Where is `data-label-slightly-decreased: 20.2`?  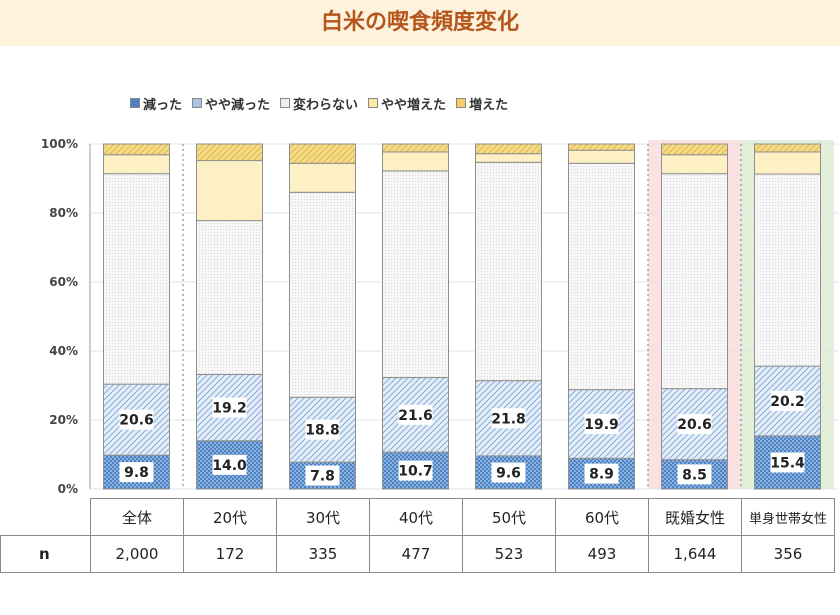
data-label-slightly-decreased: 20.2 is located at coordinates (787, 402).